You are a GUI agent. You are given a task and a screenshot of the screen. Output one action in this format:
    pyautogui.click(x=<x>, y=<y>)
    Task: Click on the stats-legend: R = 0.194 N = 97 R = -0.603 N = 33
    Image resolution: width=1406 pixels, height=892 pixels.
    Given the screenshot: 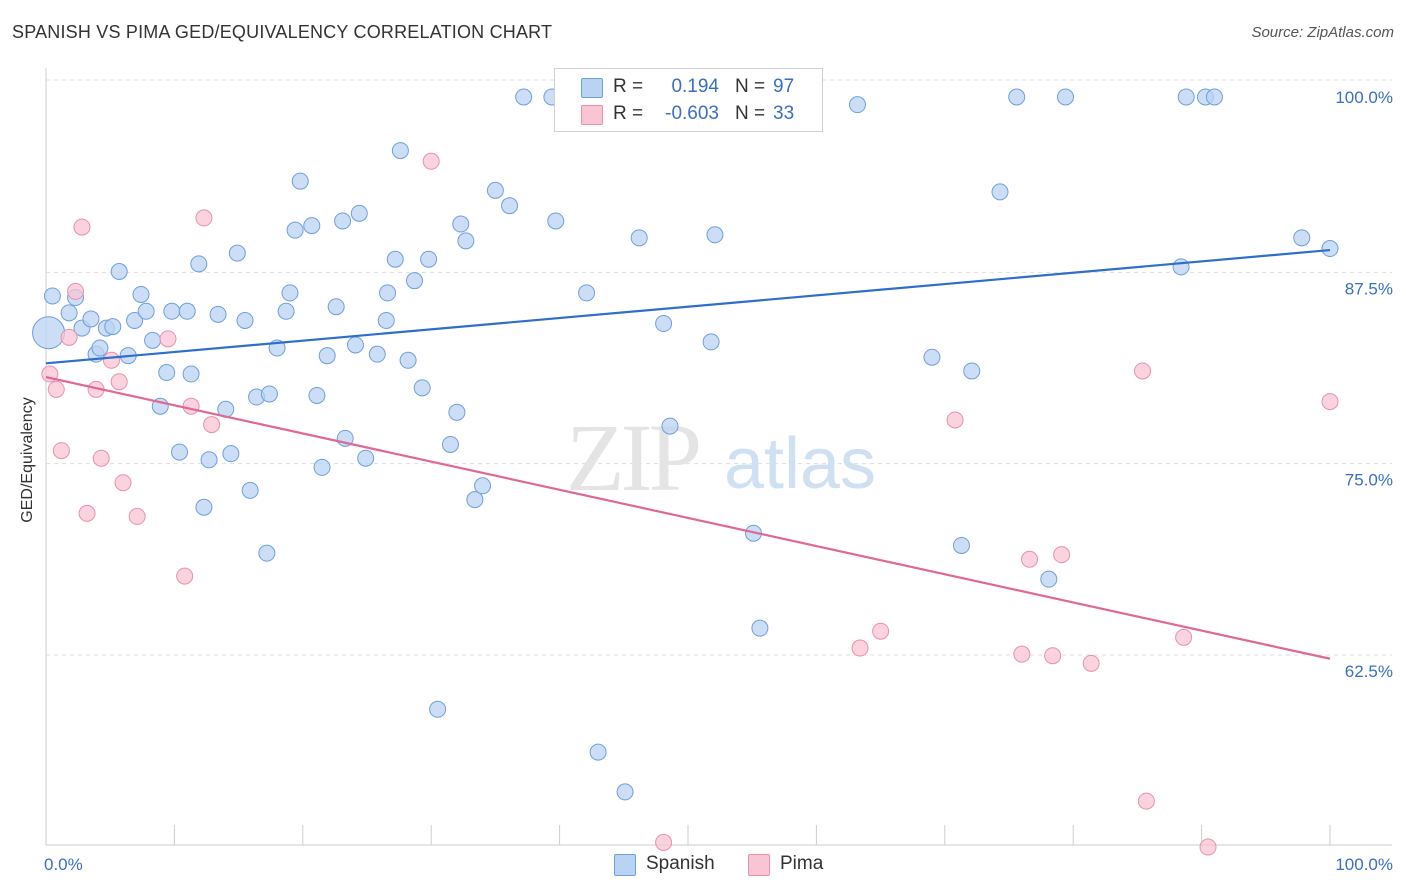 What is the action you would take?
    pyautogui.click(x=688, y=100)
    